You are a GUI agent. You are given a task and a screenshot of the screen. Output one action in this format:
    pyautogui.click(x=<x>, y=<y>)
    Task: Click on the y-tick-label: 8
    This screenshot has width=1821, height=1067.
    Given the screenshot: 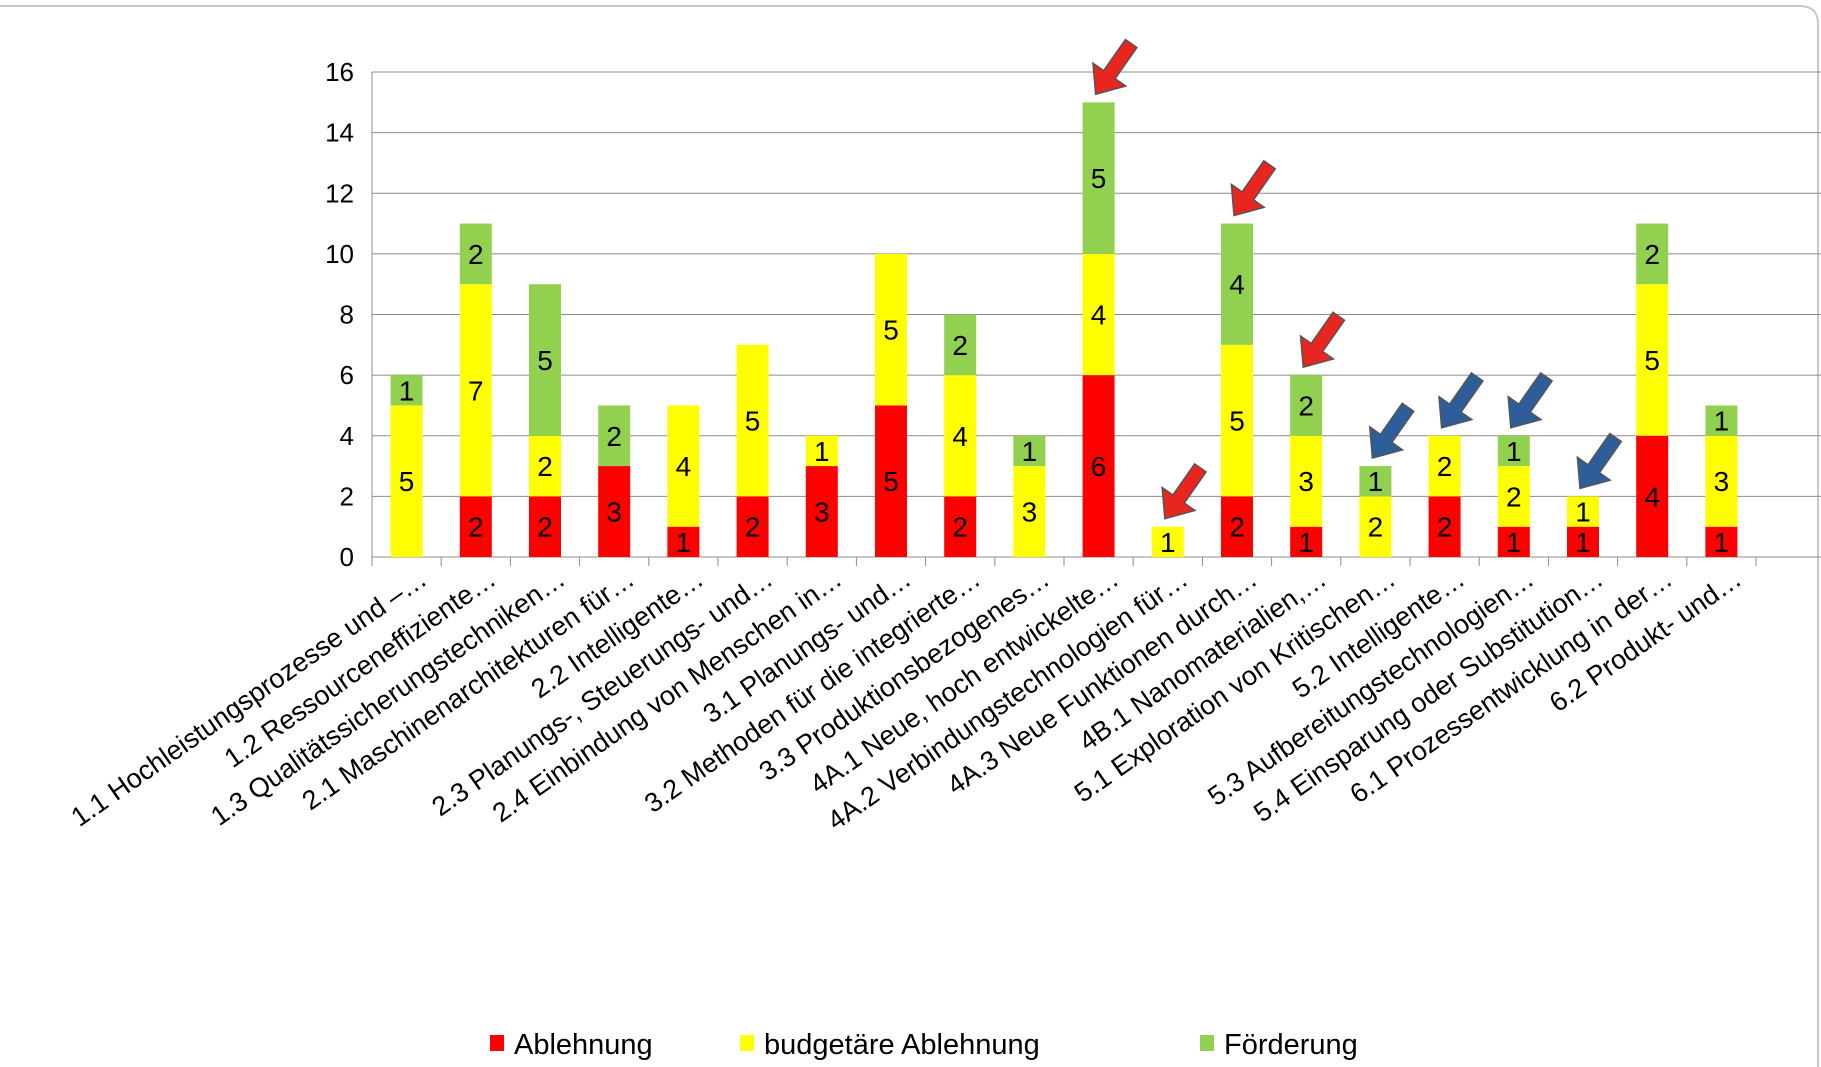 What is the action you would take?
    pyautogui.click(x=347, y=315)
    